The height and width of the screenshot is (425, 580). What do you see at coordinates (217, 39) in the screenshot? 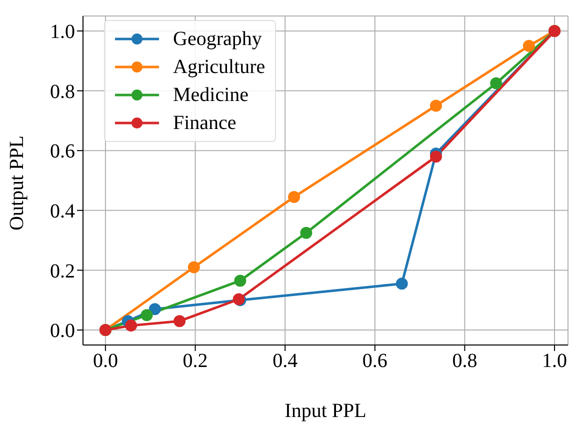
I see `legend-label: Geography` at bounding box center [217, 39].